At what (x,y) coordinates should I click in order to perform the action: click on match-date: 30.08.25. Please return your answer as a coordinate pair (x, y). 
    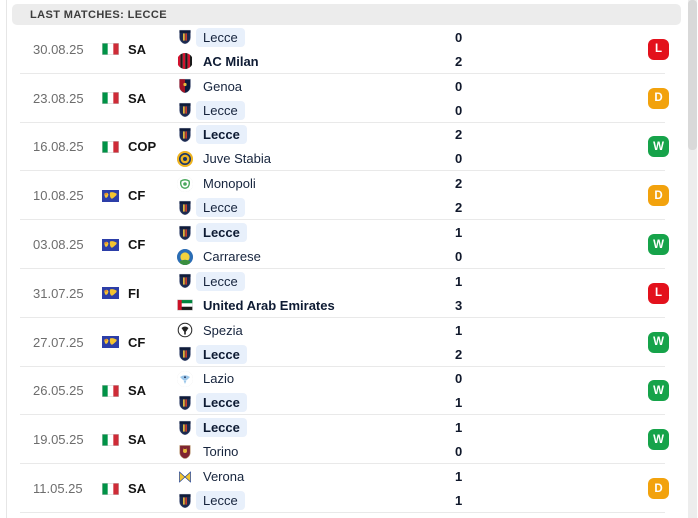
    Looking at the image, I should click on (58, 49).